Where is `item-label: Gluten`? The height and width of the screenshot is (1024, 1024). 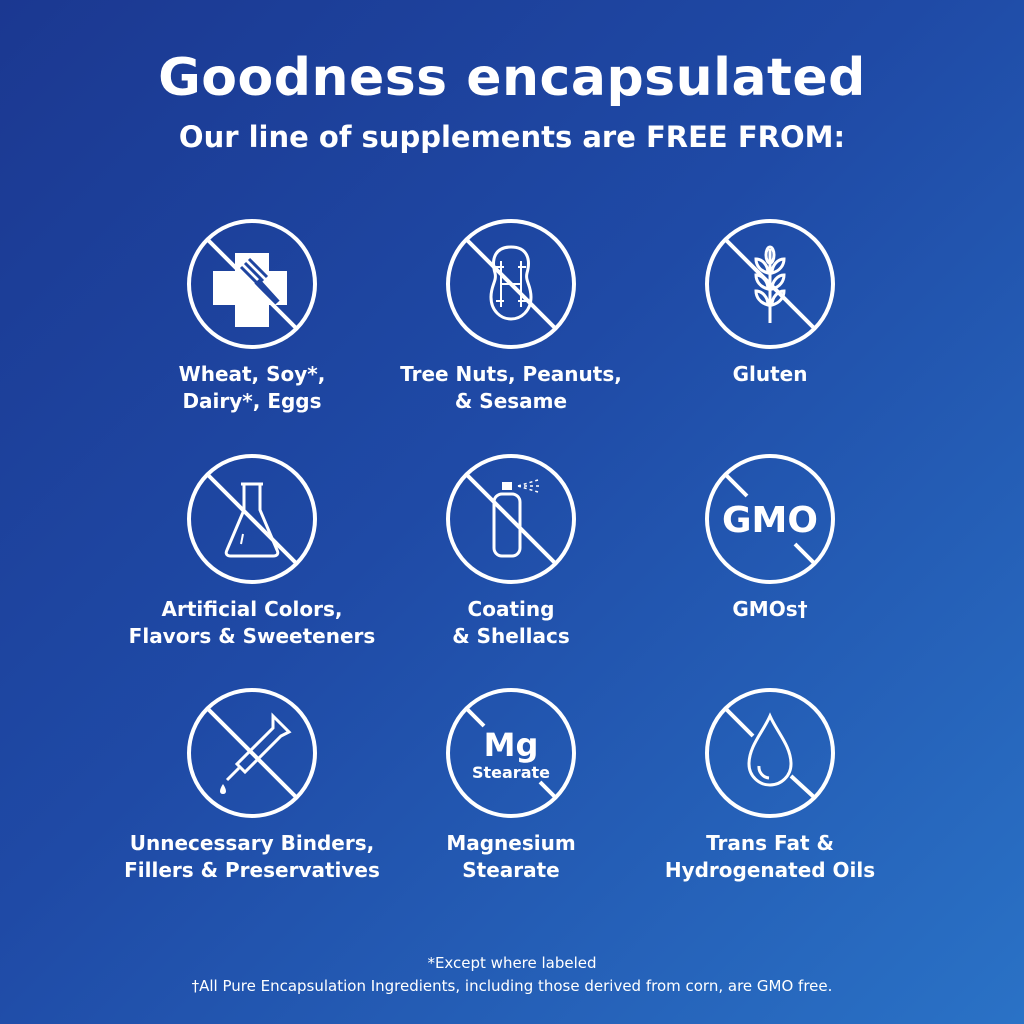 item-label: Gluten is located at coordinates (770, 374).